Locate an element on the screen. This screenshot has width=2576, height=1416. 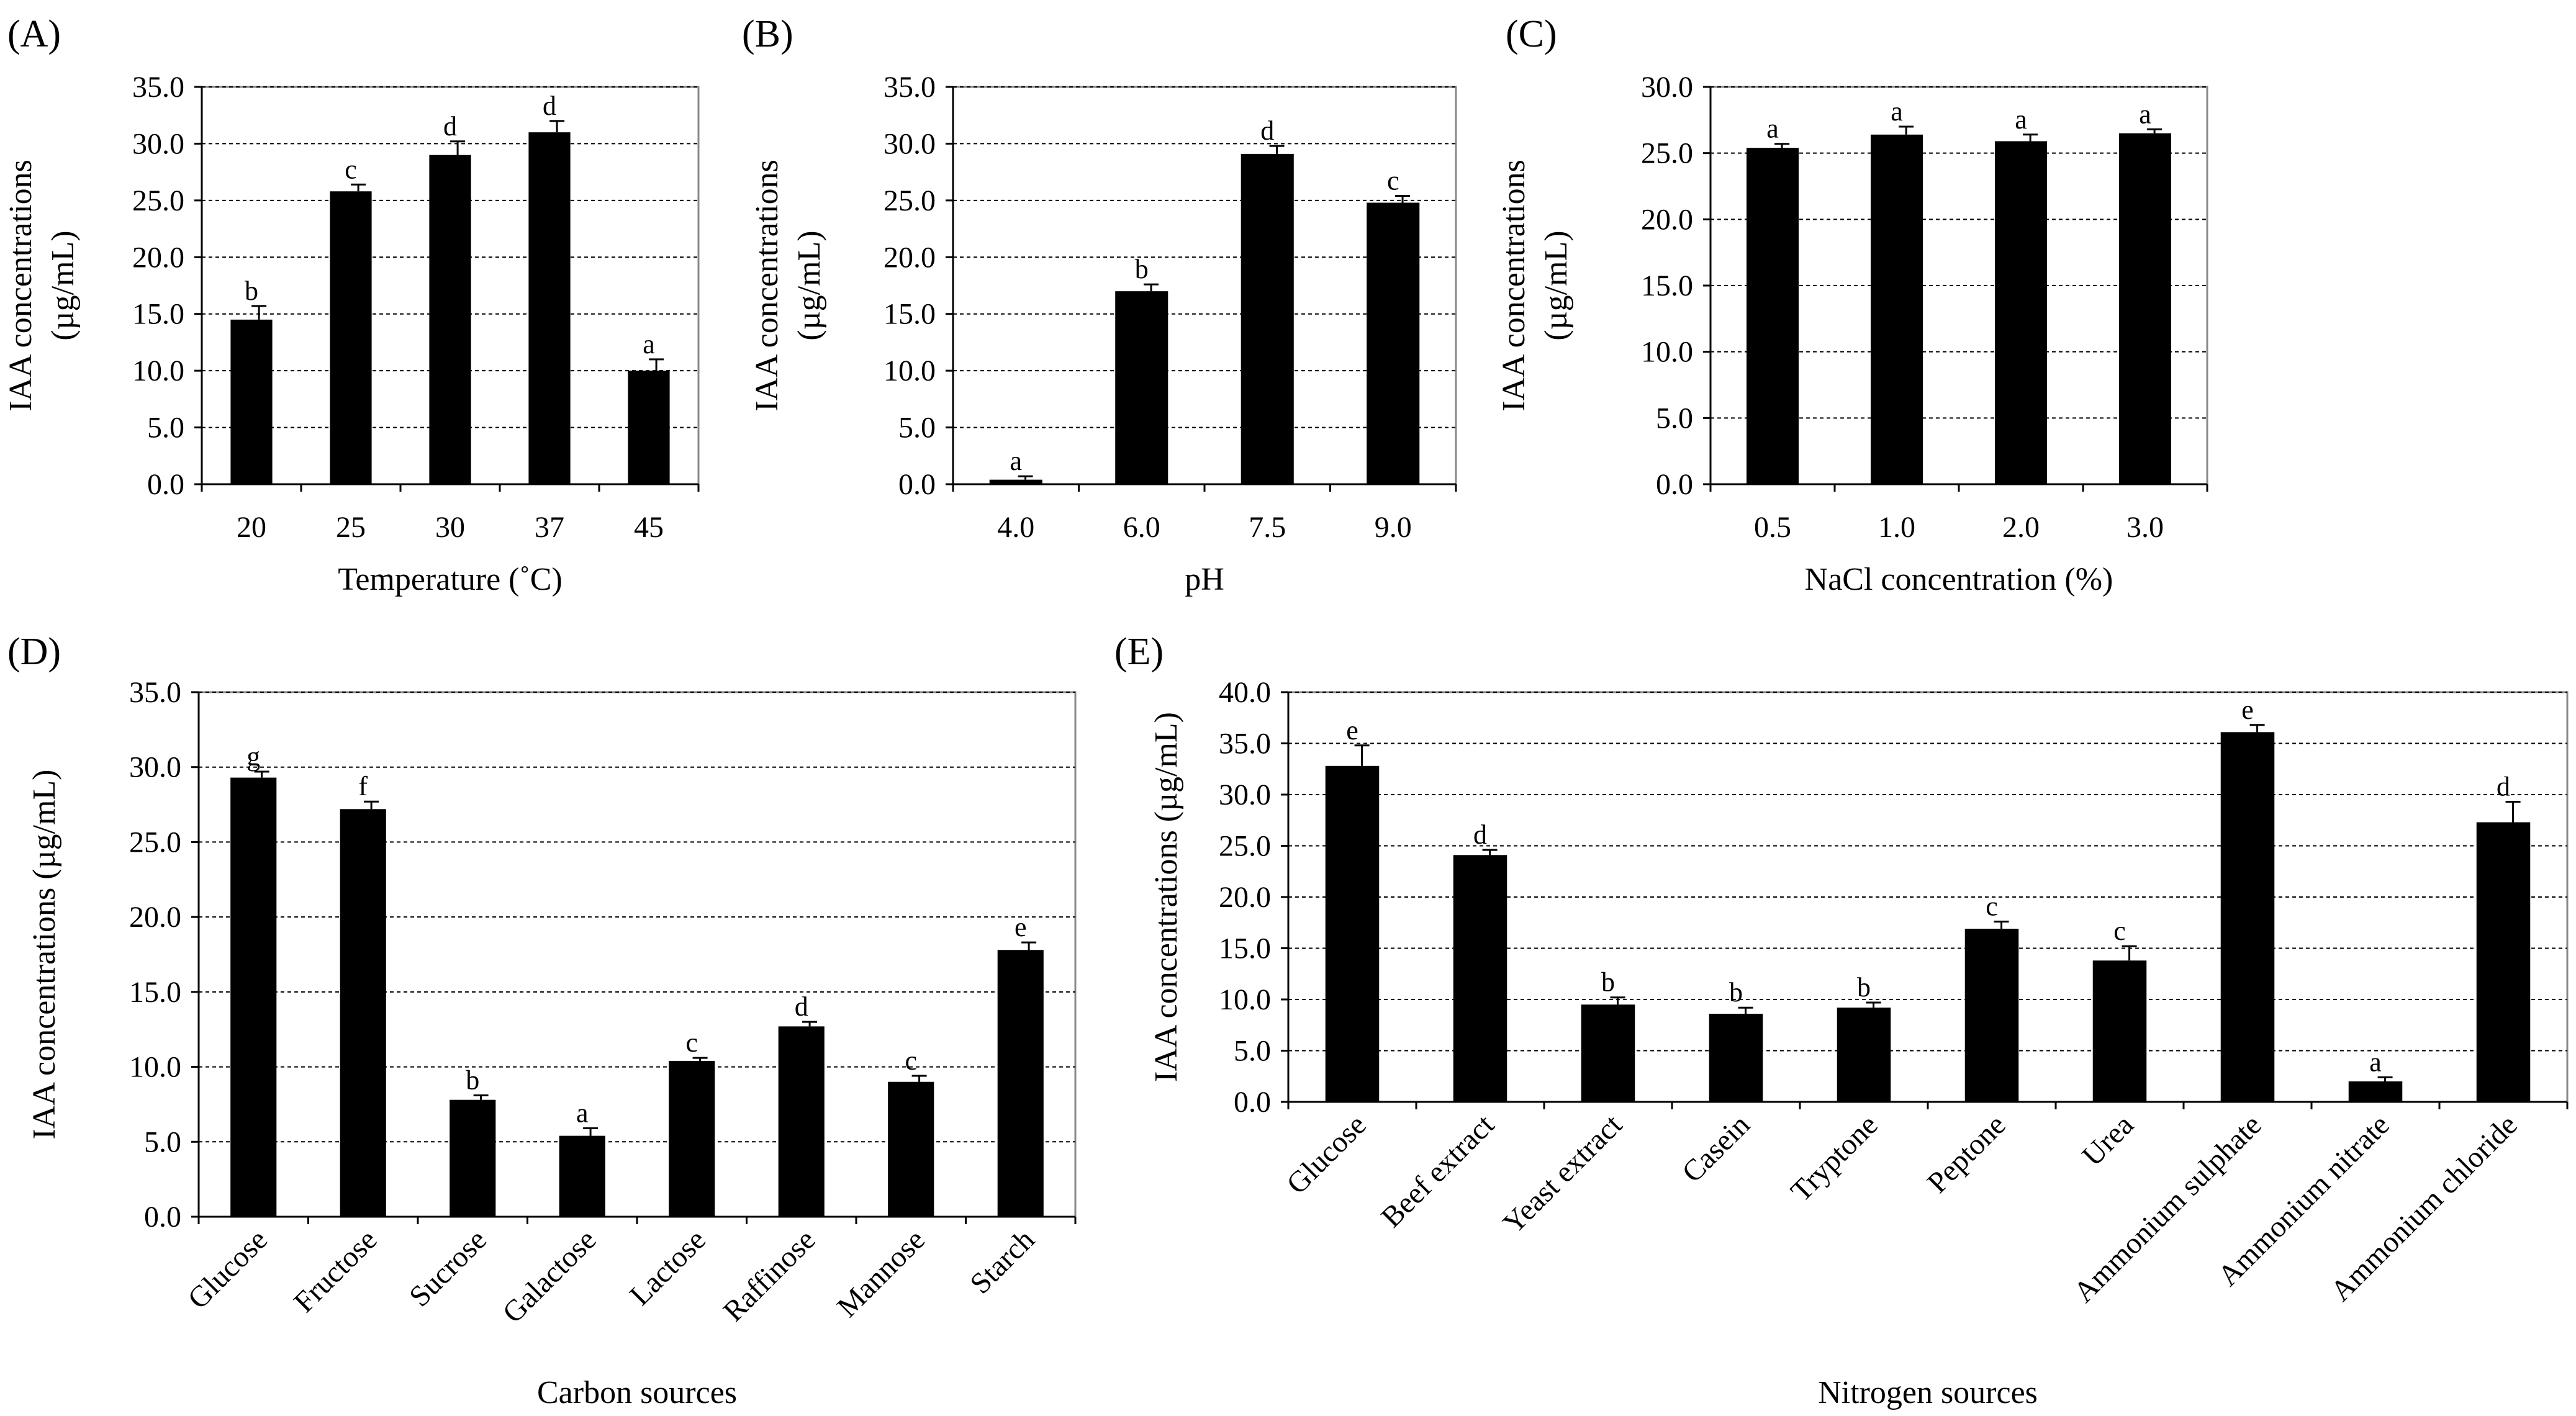
x-tick-label: 25 is located at coordinates (351, 527).